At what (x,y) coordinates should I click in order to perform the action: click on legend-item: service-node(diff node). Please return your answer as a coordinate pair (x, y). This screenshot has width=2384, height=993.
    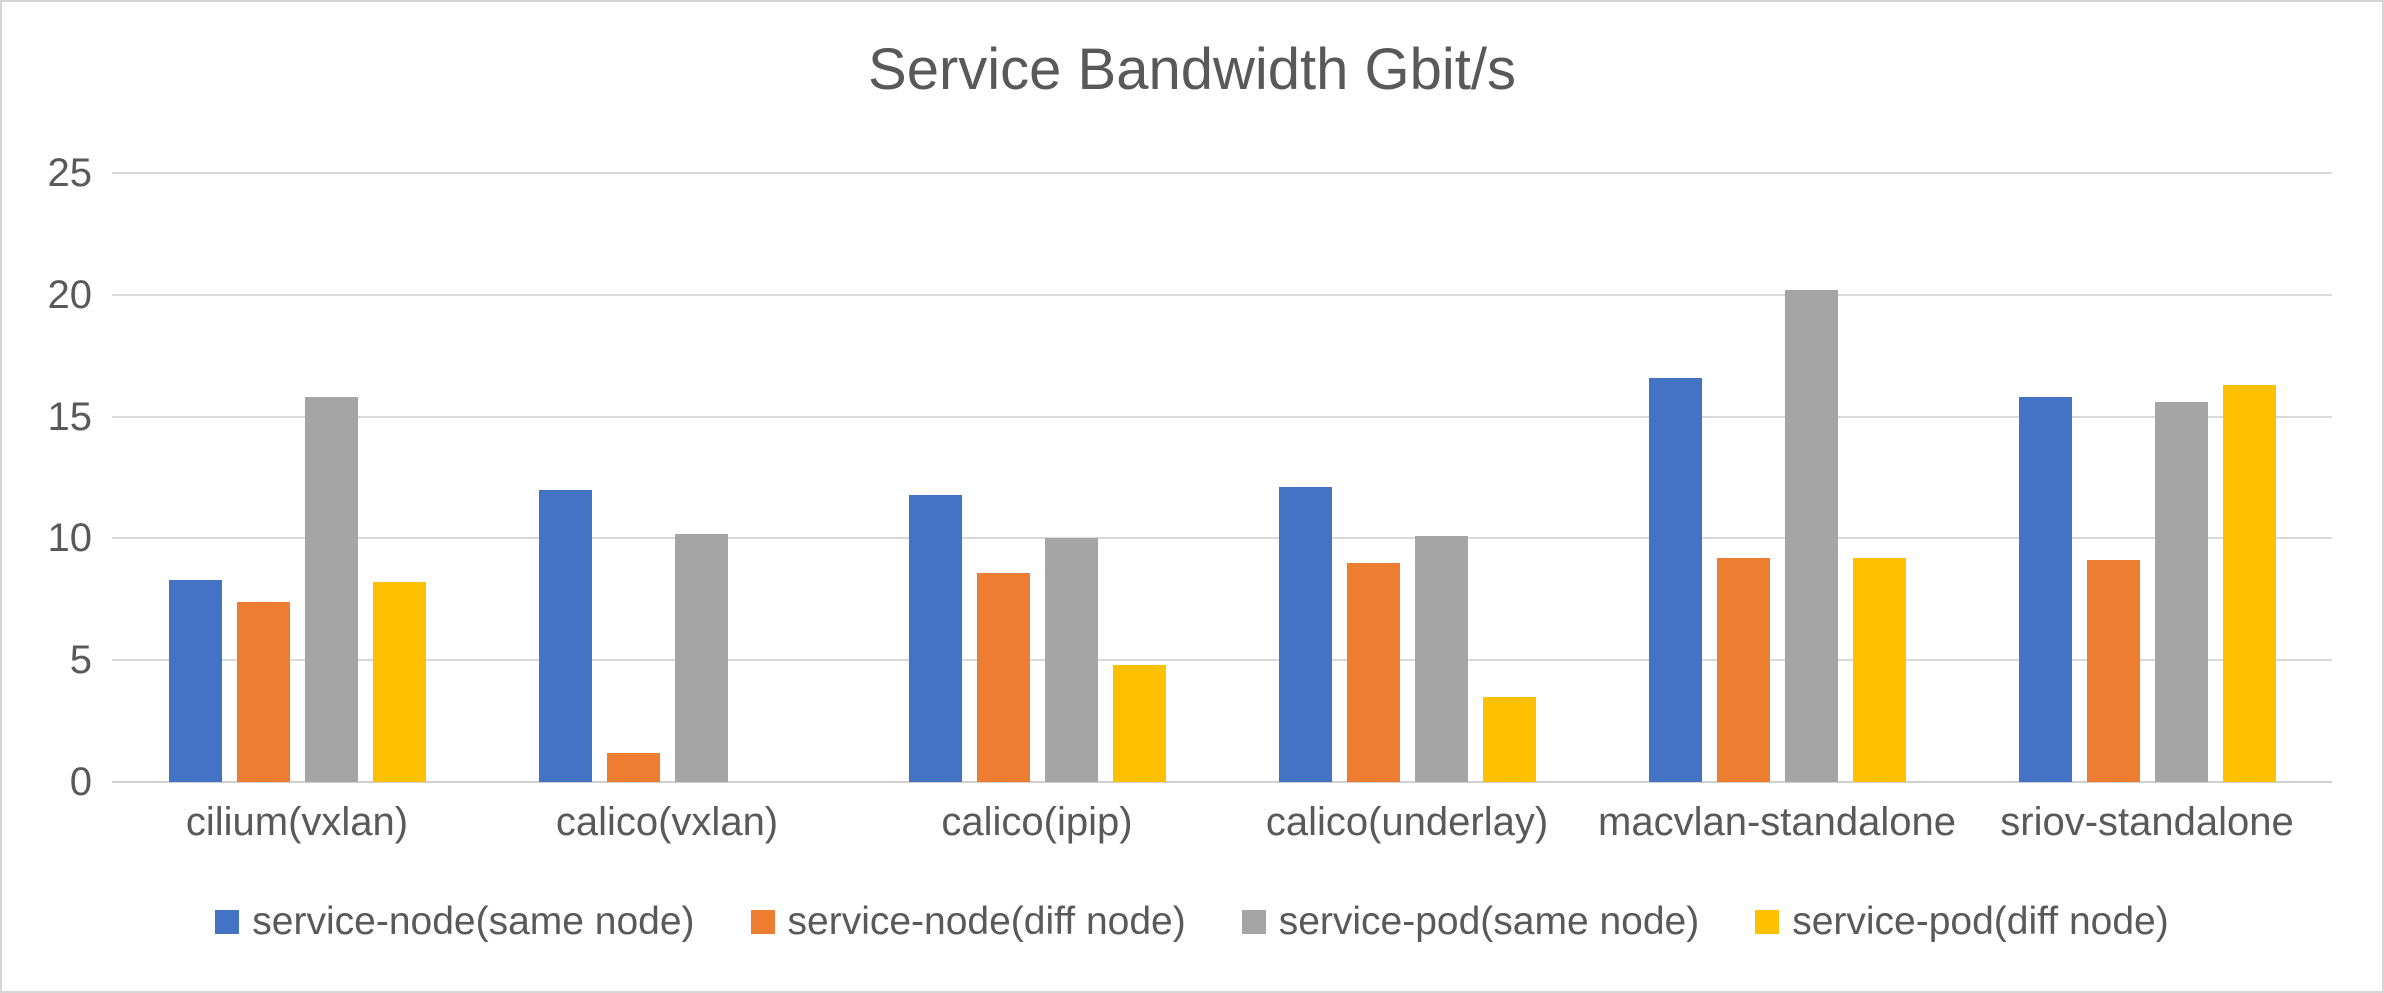
    Looking at the image, I should click on (968, 922).